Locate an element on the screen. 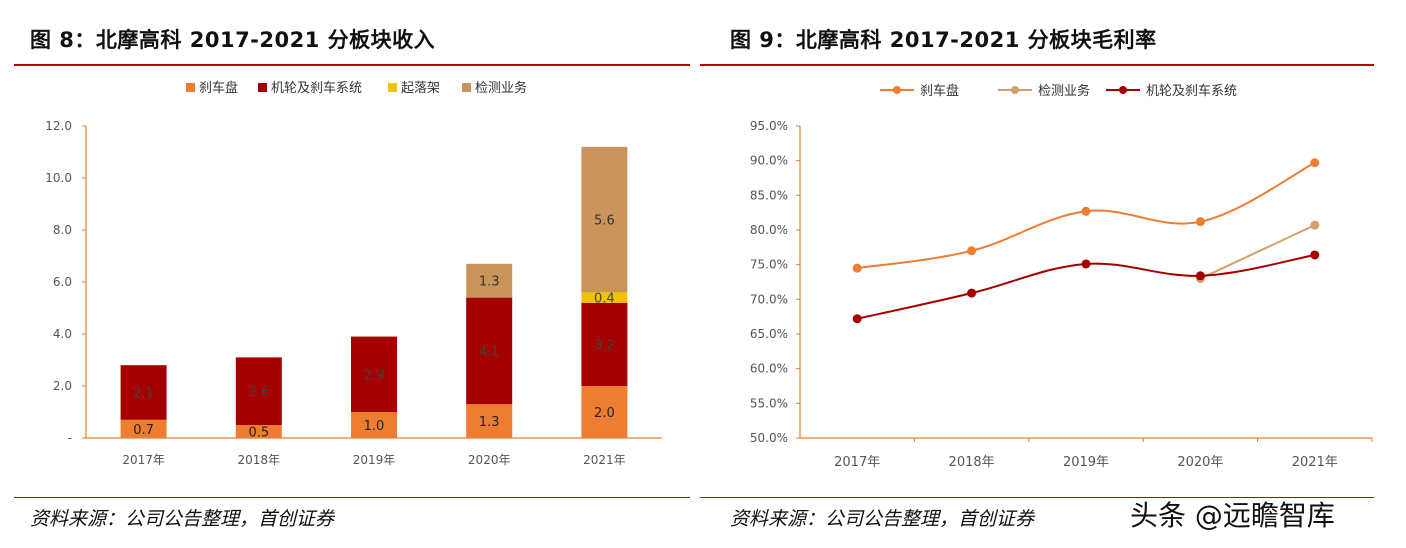 This screenshot has width=1406, height=548. bar-data-label: 2.1 is located at coordinates (143, 394).